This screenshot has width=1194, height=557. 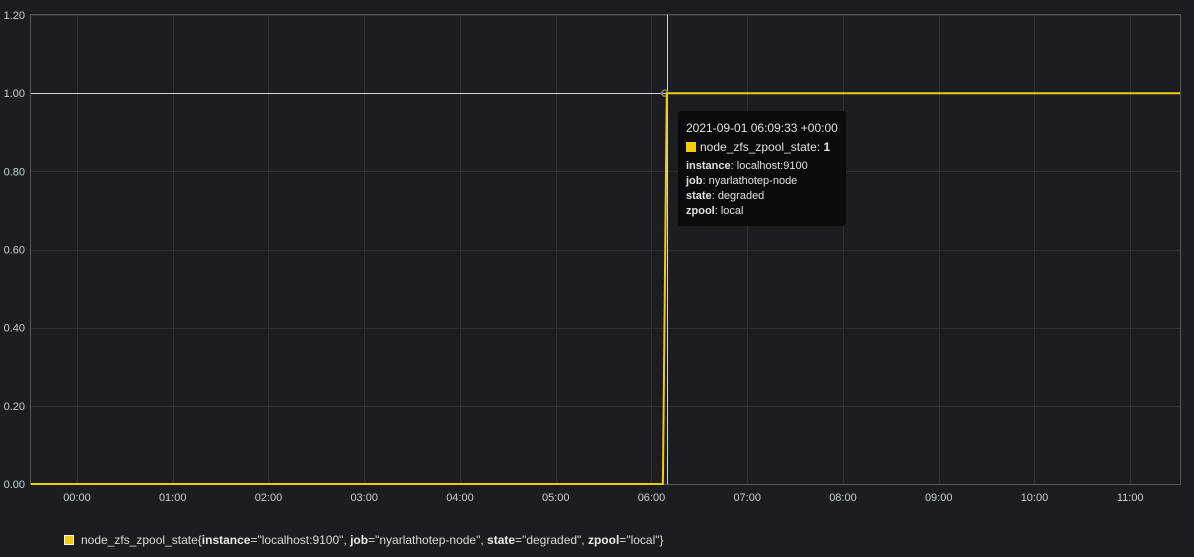 What do you see at coordinates (501, 540) in the screenshot?
I see `legend-label-key: state` at bounding box center [501, 540].